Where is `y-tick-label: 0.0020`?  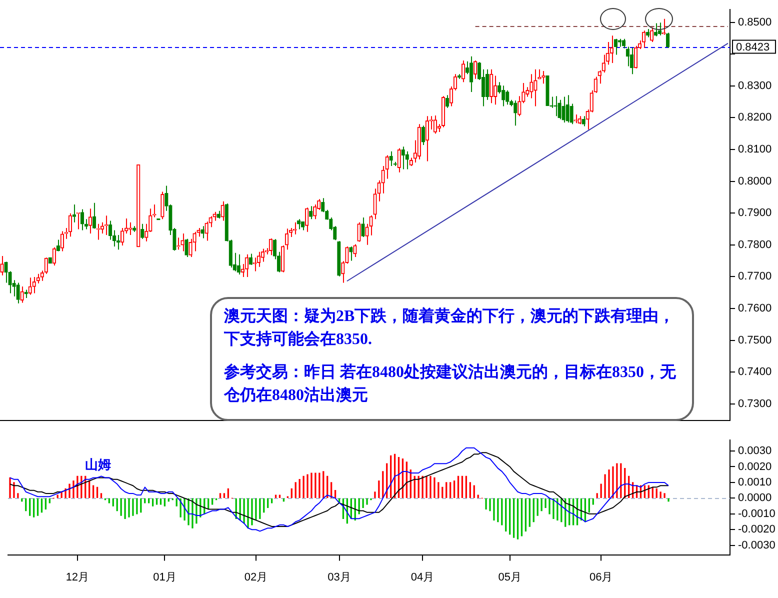
y-tick-label: 0.0020 is located at coordinates (755, 466).